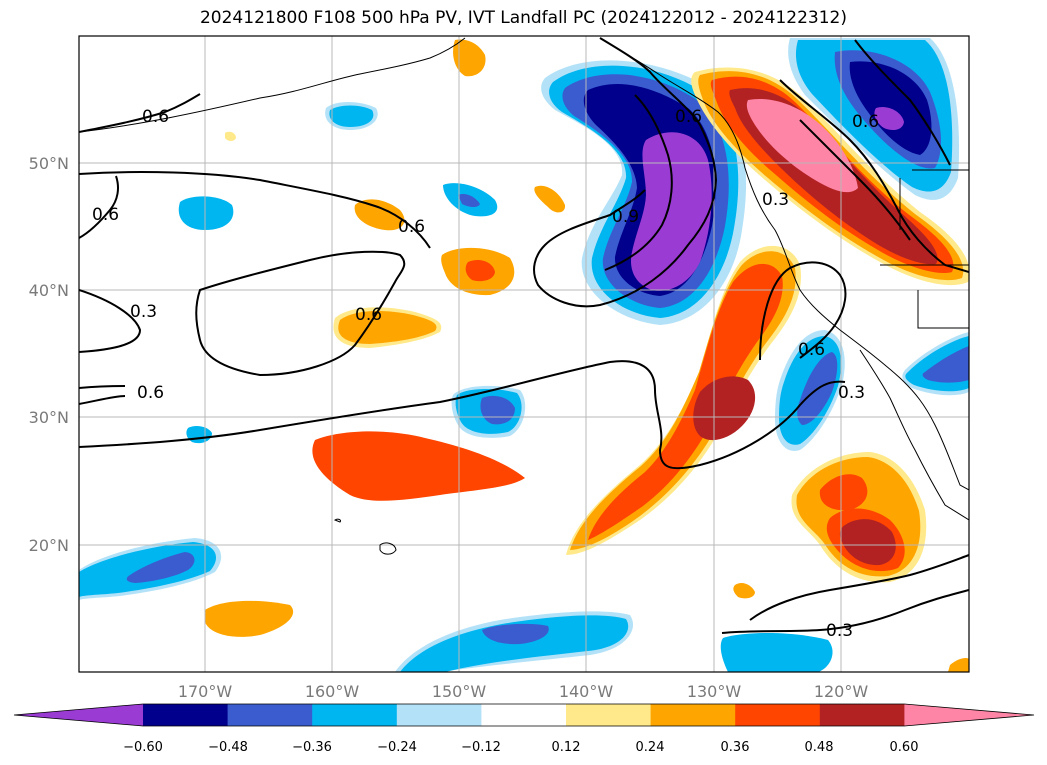  Describe the element at coordinates (49, 290) in the screenshot. I see `lat-label: 40°N` at that location.